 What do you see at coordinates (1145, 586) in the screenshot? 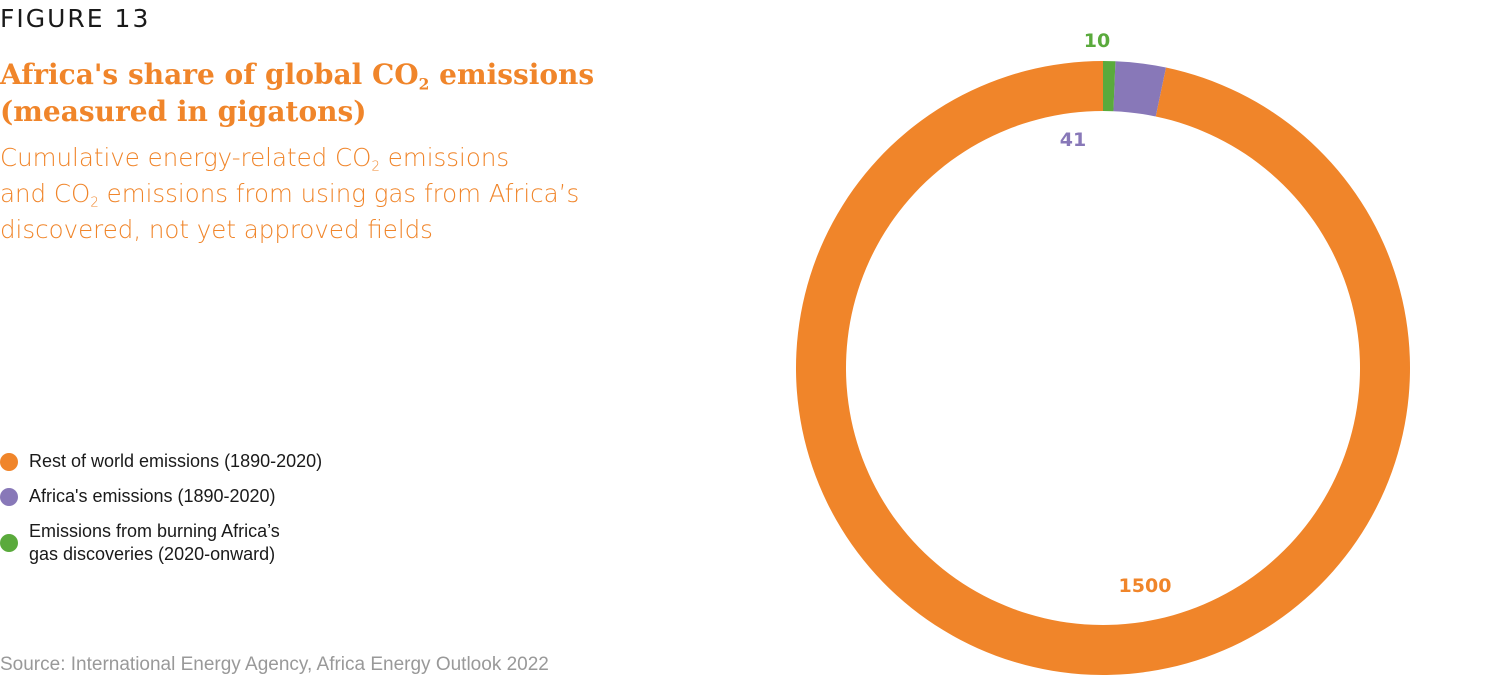
I see `data-label-rest-of-world: 1500` at bounding box center [1145, 586].